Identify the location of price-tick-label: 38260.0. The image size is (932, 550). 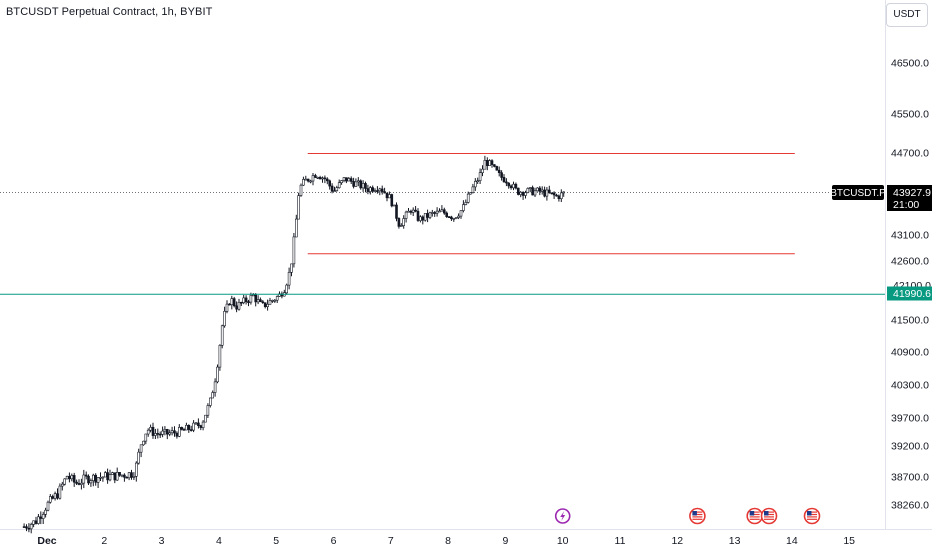
(910, 506).